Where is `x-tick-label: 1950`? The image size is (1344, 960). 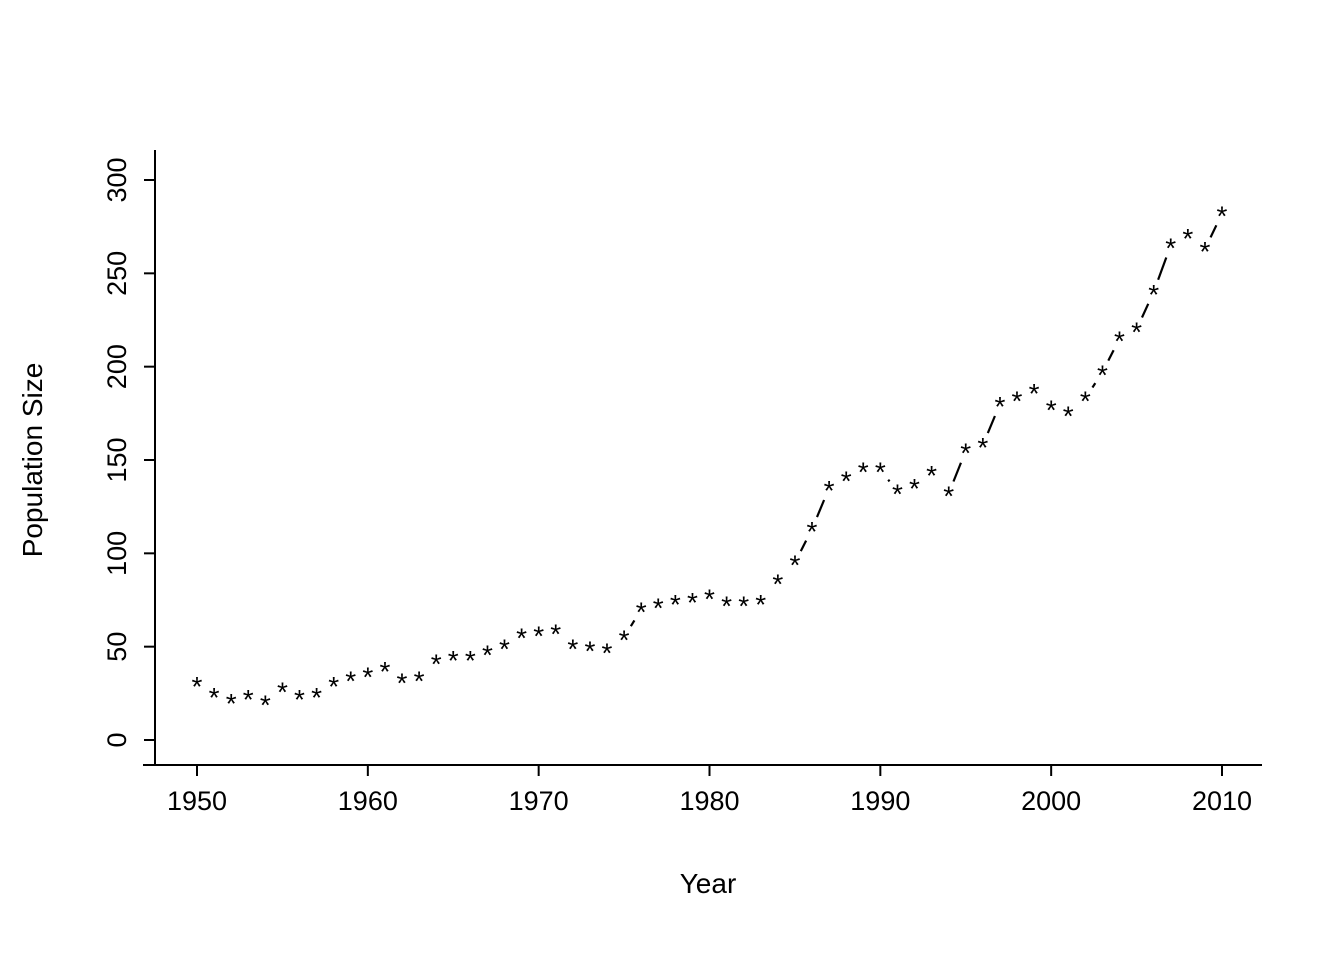
x-tick-label: 1950 is located at coordinates (197, 801).